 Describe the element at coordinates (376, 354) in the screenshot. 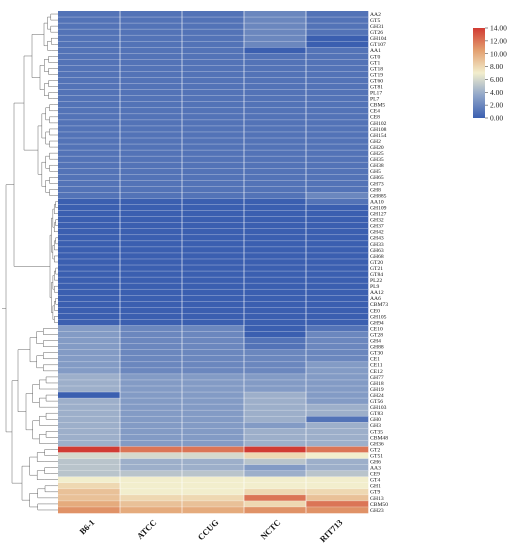

I see `row-label: GT30` at that location.